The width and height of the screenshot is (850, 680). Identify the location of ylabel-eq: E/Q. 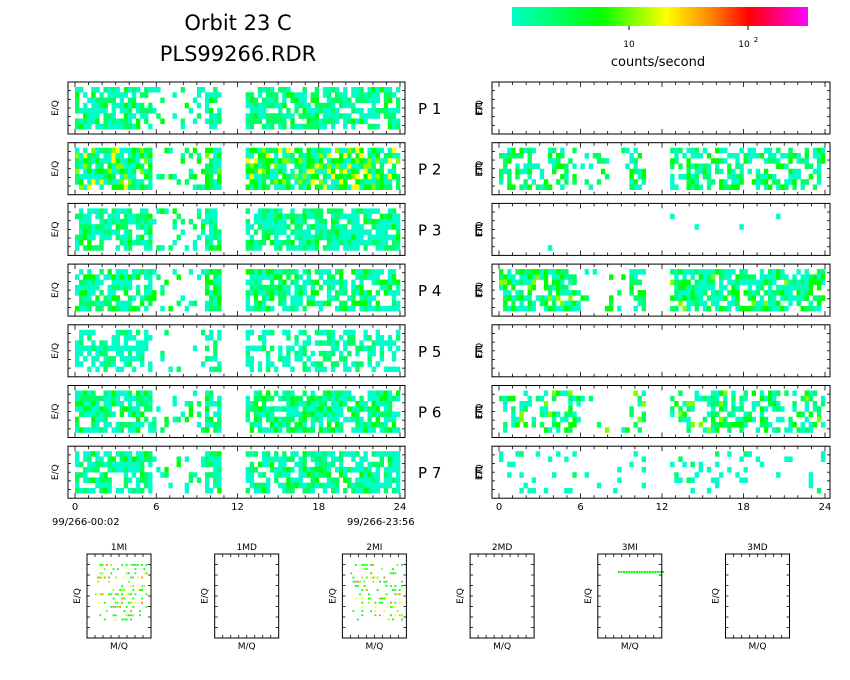
(480, 108).